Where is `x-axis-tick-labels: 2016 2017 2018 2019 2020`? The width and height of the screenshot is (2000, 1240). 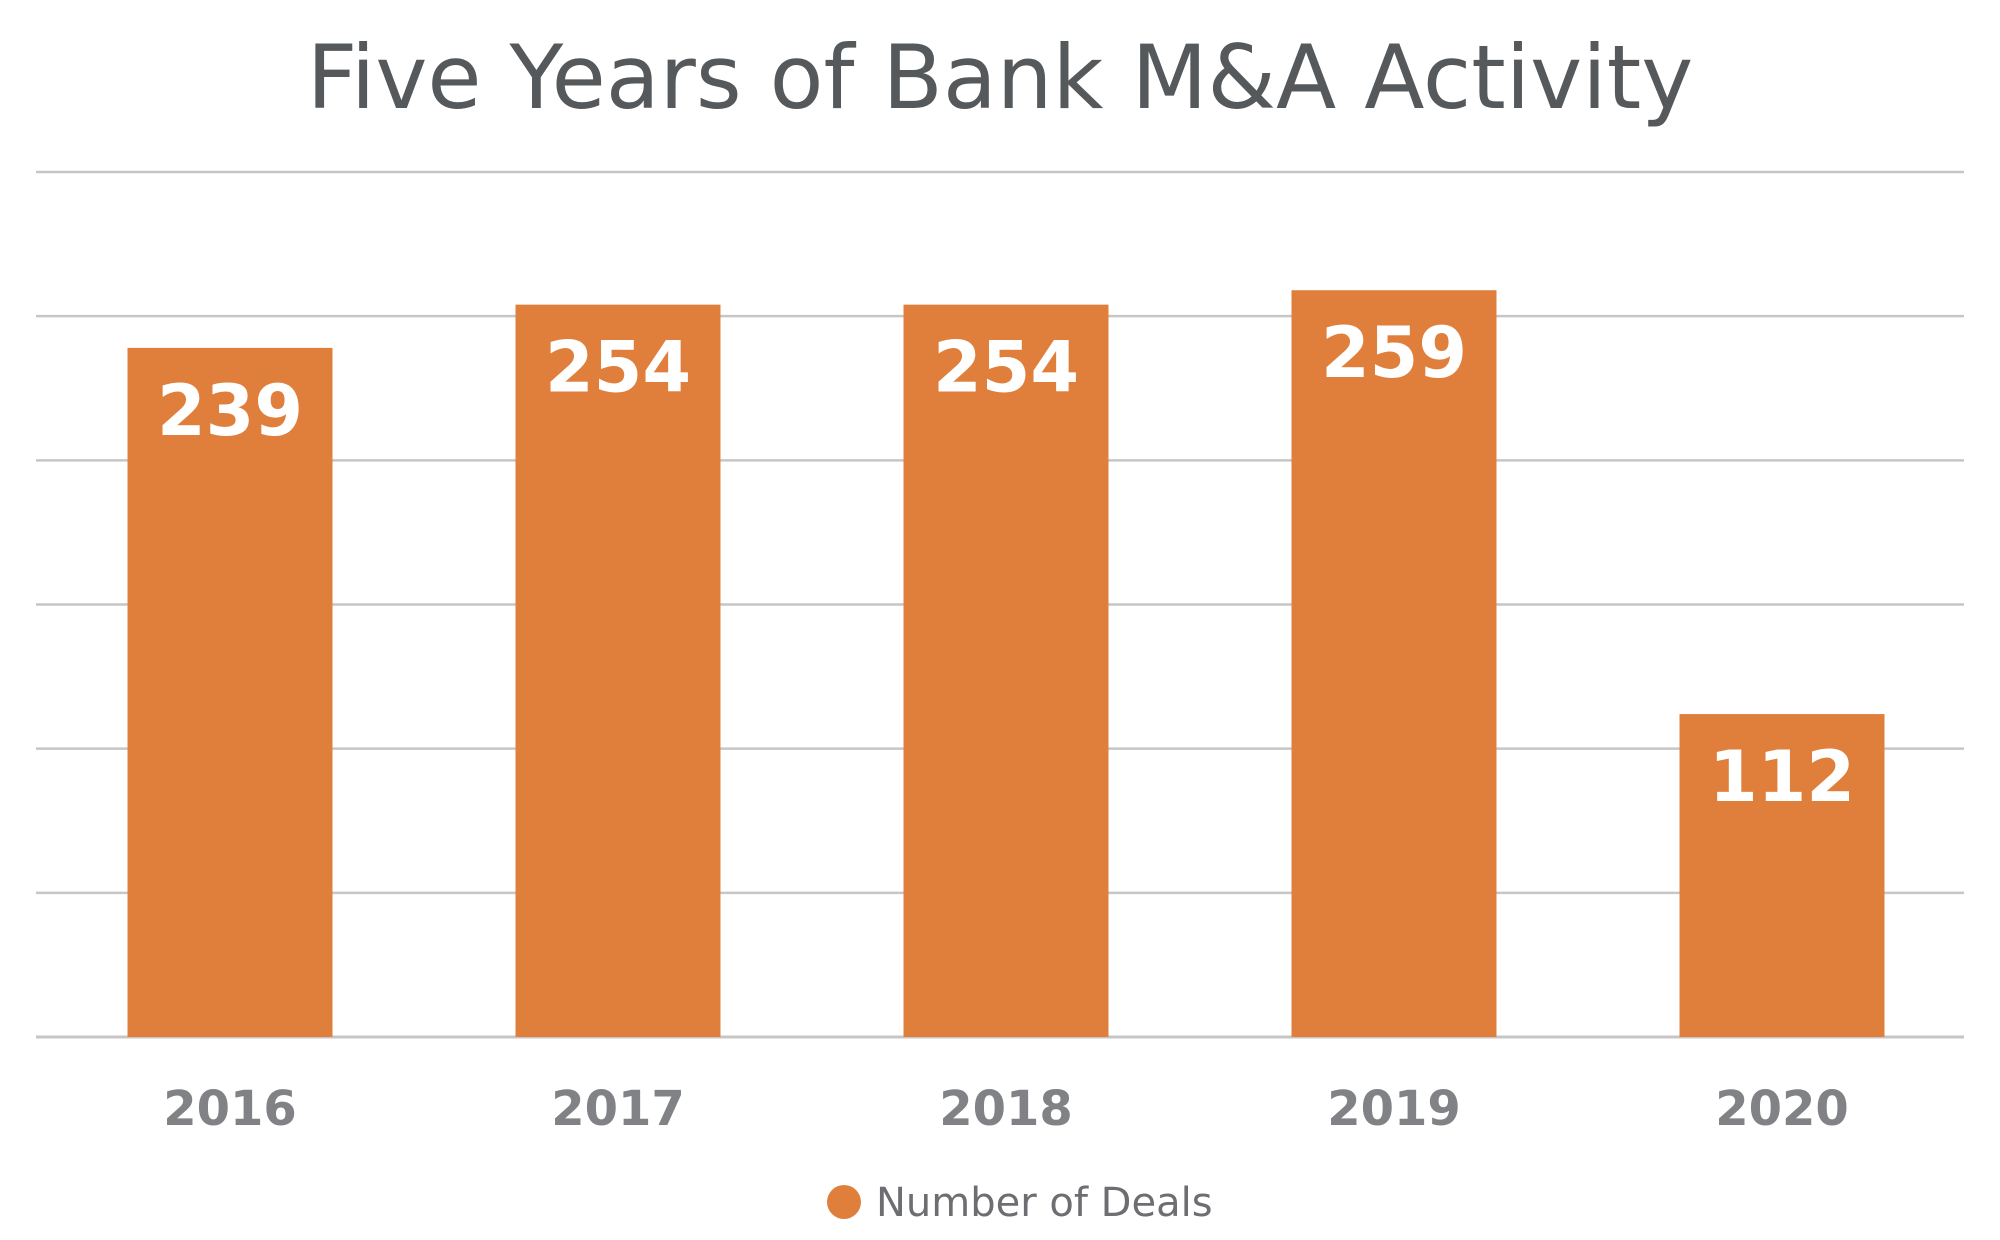 x-axis-tick-labels: 2016 2017 2018 2019 2020 is located at coordinates (1006, 1109).